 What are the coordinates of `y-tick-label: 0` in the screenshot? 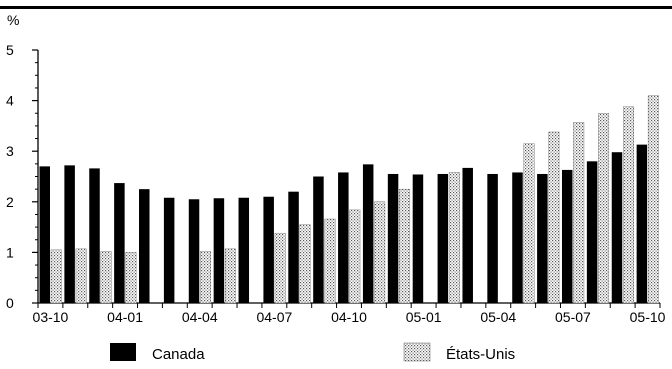 It's located at (10, 303).